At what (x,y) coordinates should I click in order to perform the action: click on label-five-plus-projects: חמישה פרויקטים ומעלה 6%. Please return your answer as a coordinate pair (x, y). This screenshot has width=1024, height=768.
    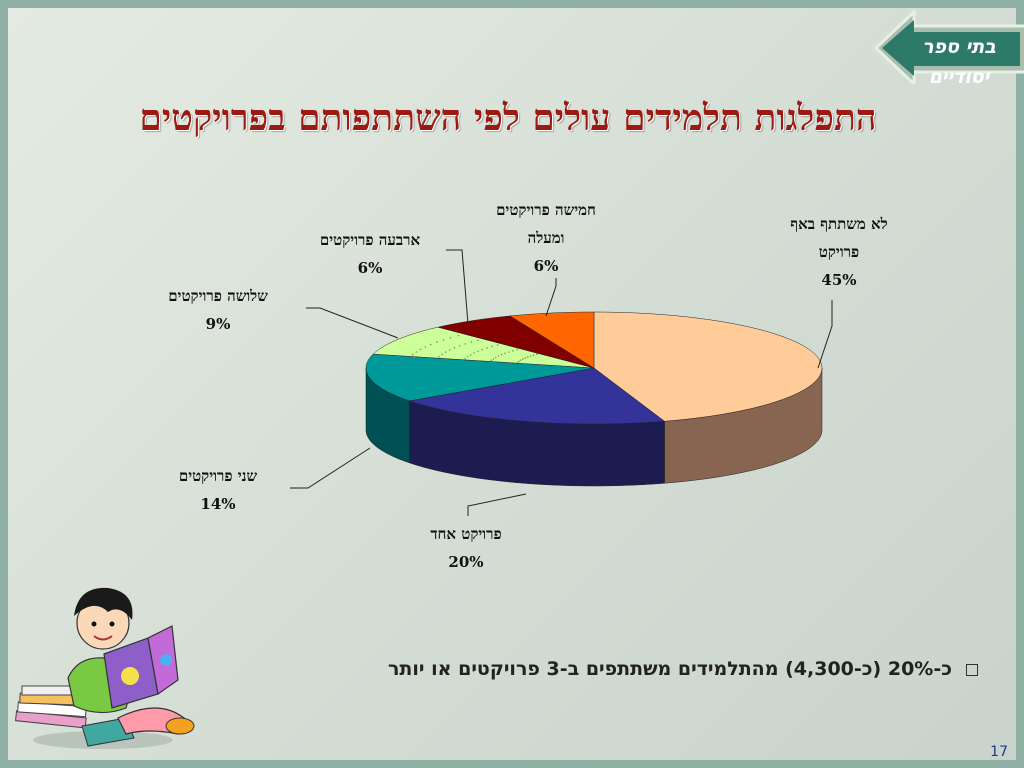
    Looking at the image, I should click on (546, 238).